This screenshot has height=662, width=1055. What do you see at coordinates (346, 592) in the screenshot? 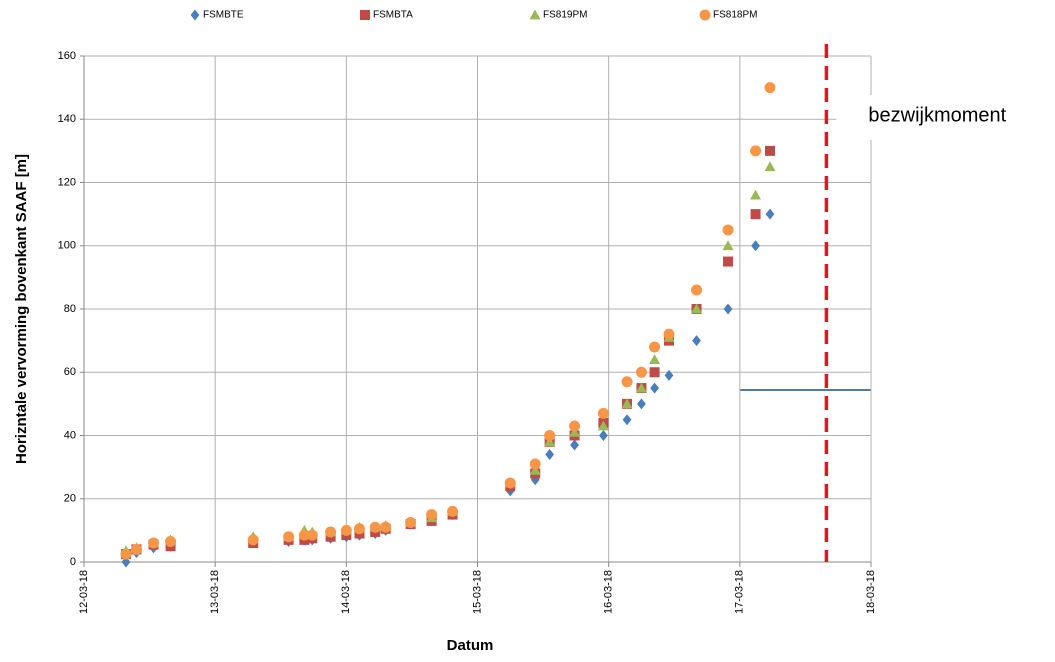
I see `x-tick-label: 14-03-18` at bounding box center [346, 592].